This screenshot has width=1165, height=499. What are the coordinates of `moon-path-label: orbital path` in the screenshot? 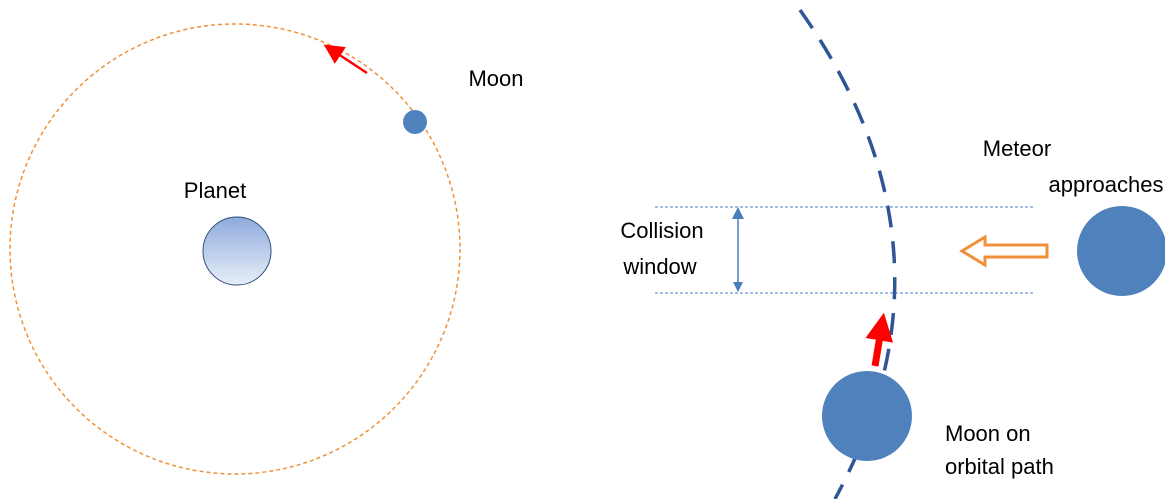 It's located at (999, 466).